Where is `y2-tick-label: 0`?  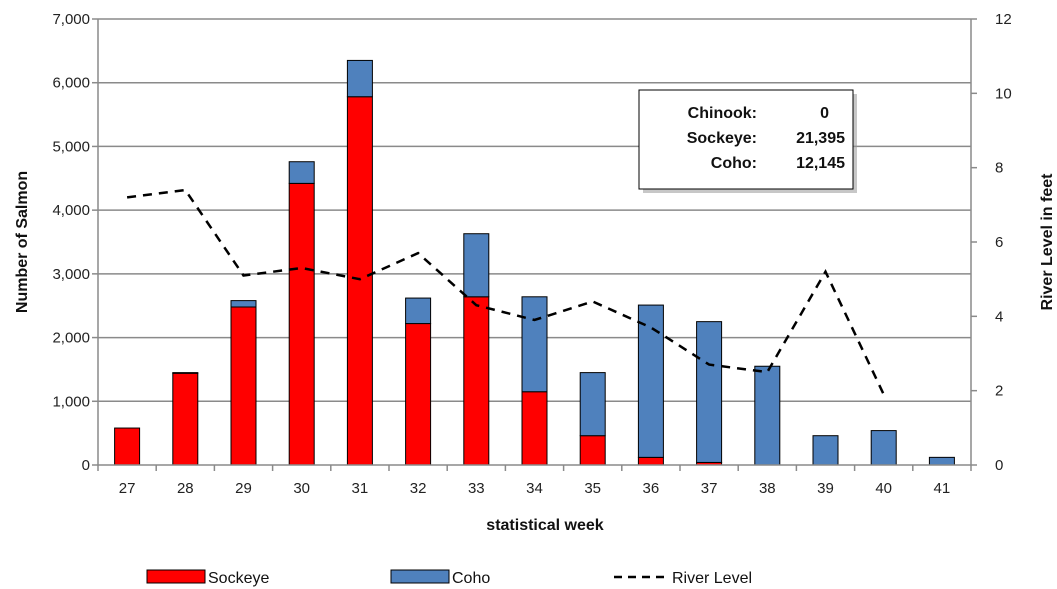
y2-tick-label: 0 is located at coordinates (999, 465).